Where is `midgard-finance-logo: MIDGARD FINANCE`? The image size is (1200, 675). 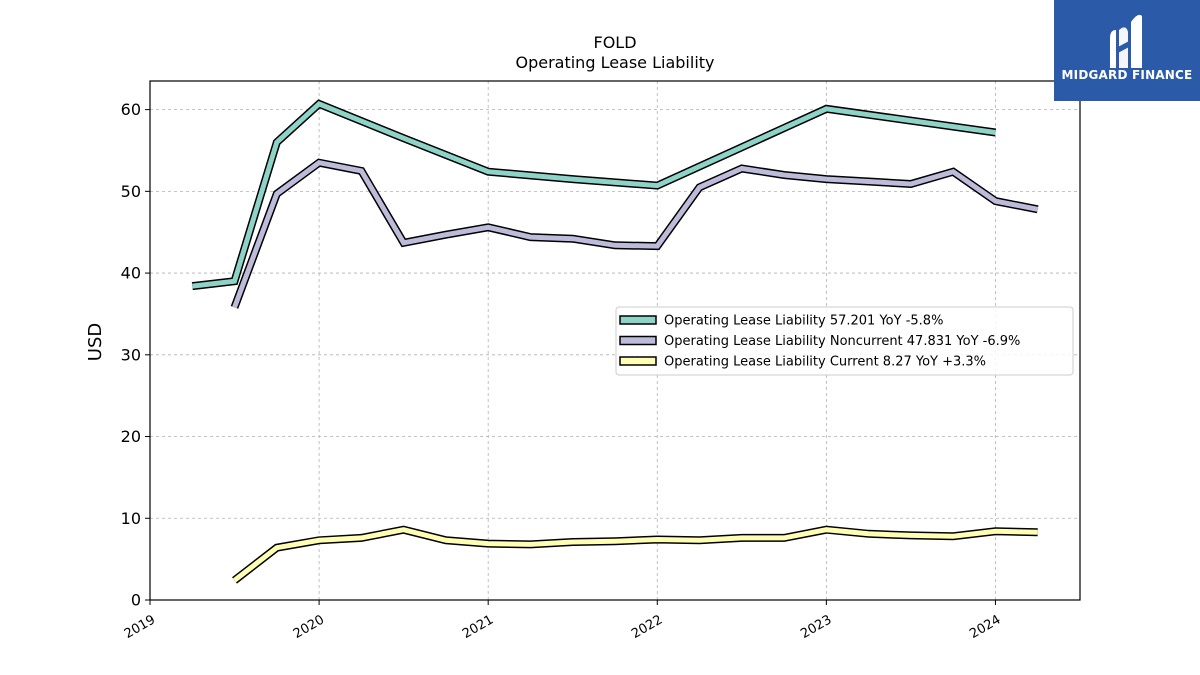
midgard-finance-logo: MIDGARD FINANCE is located at coordinates (1127, 50).